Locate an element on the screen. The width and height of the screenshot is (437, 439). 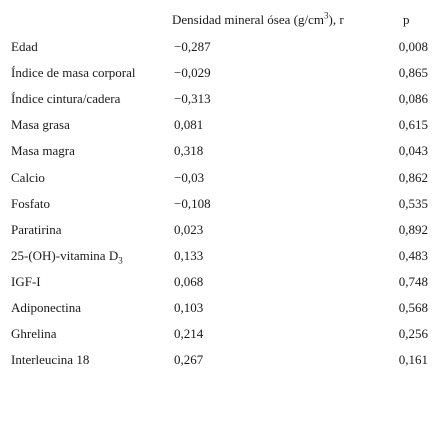
density-header-suffix: ), r is located at coordinates (336, 19).